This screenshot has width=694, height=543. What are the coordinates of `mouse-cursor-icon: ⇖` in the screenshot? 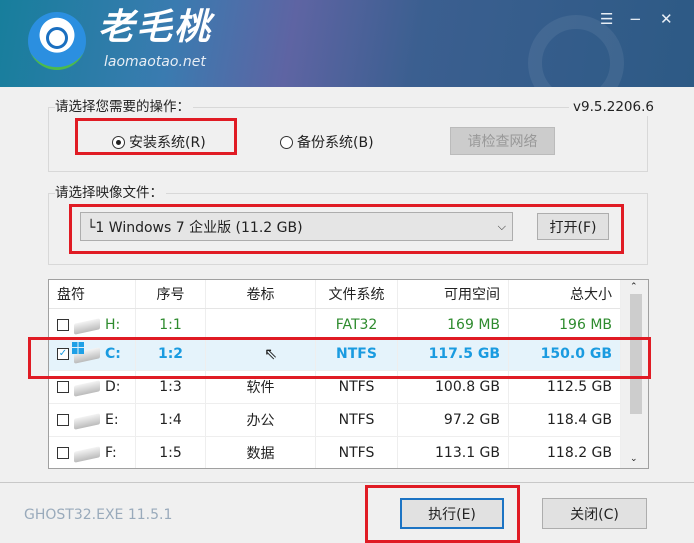 It's located at (271, 353).